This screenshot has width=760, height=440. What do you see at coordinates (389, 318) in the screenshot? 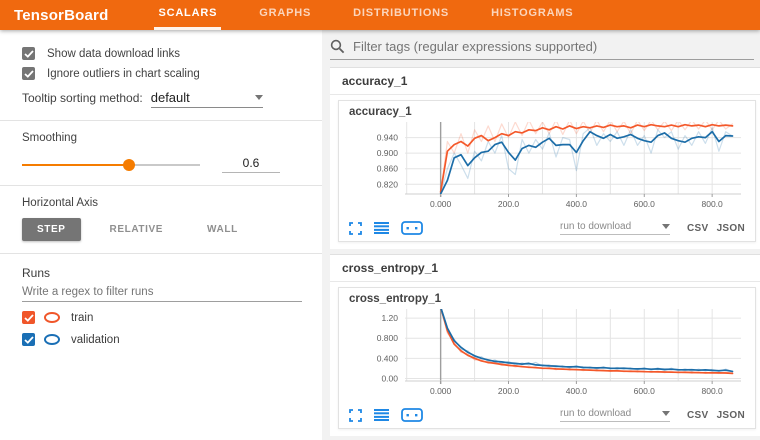
I see `svg-text: 1.20` at bounding box center [389, 318].